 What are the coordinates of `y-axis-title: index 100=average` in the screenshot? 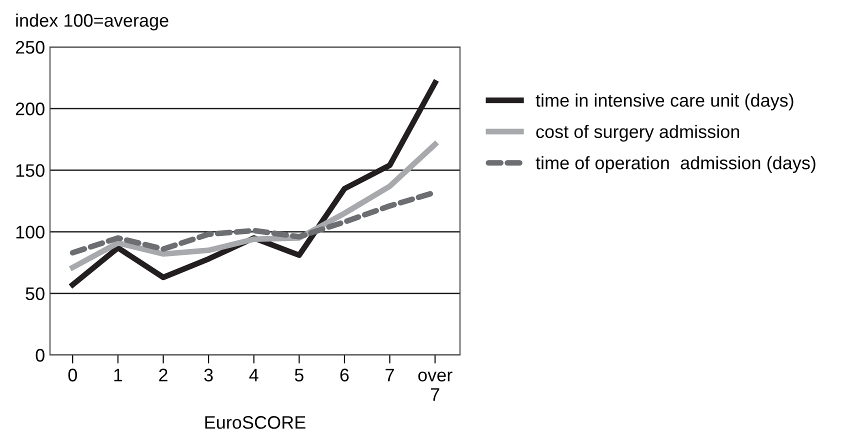 It's located at (92, 22).